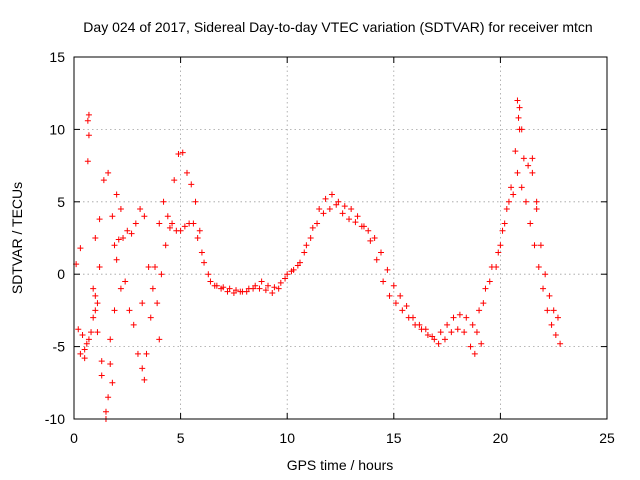  Describe the element at coordinates (59, 347) in the screenshot. I see `y-tick-label: -5` at that location.